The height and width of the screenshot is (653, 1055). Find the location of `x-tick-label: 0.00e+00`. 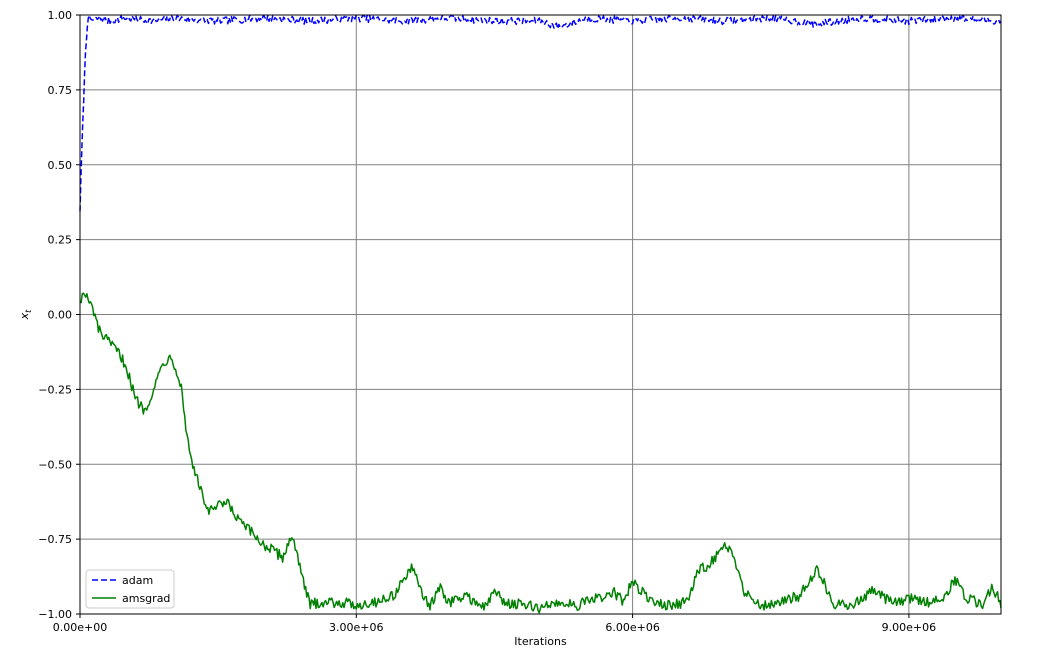

x-tick-label: 0.00e+00 is located at coordinates (80, 627).